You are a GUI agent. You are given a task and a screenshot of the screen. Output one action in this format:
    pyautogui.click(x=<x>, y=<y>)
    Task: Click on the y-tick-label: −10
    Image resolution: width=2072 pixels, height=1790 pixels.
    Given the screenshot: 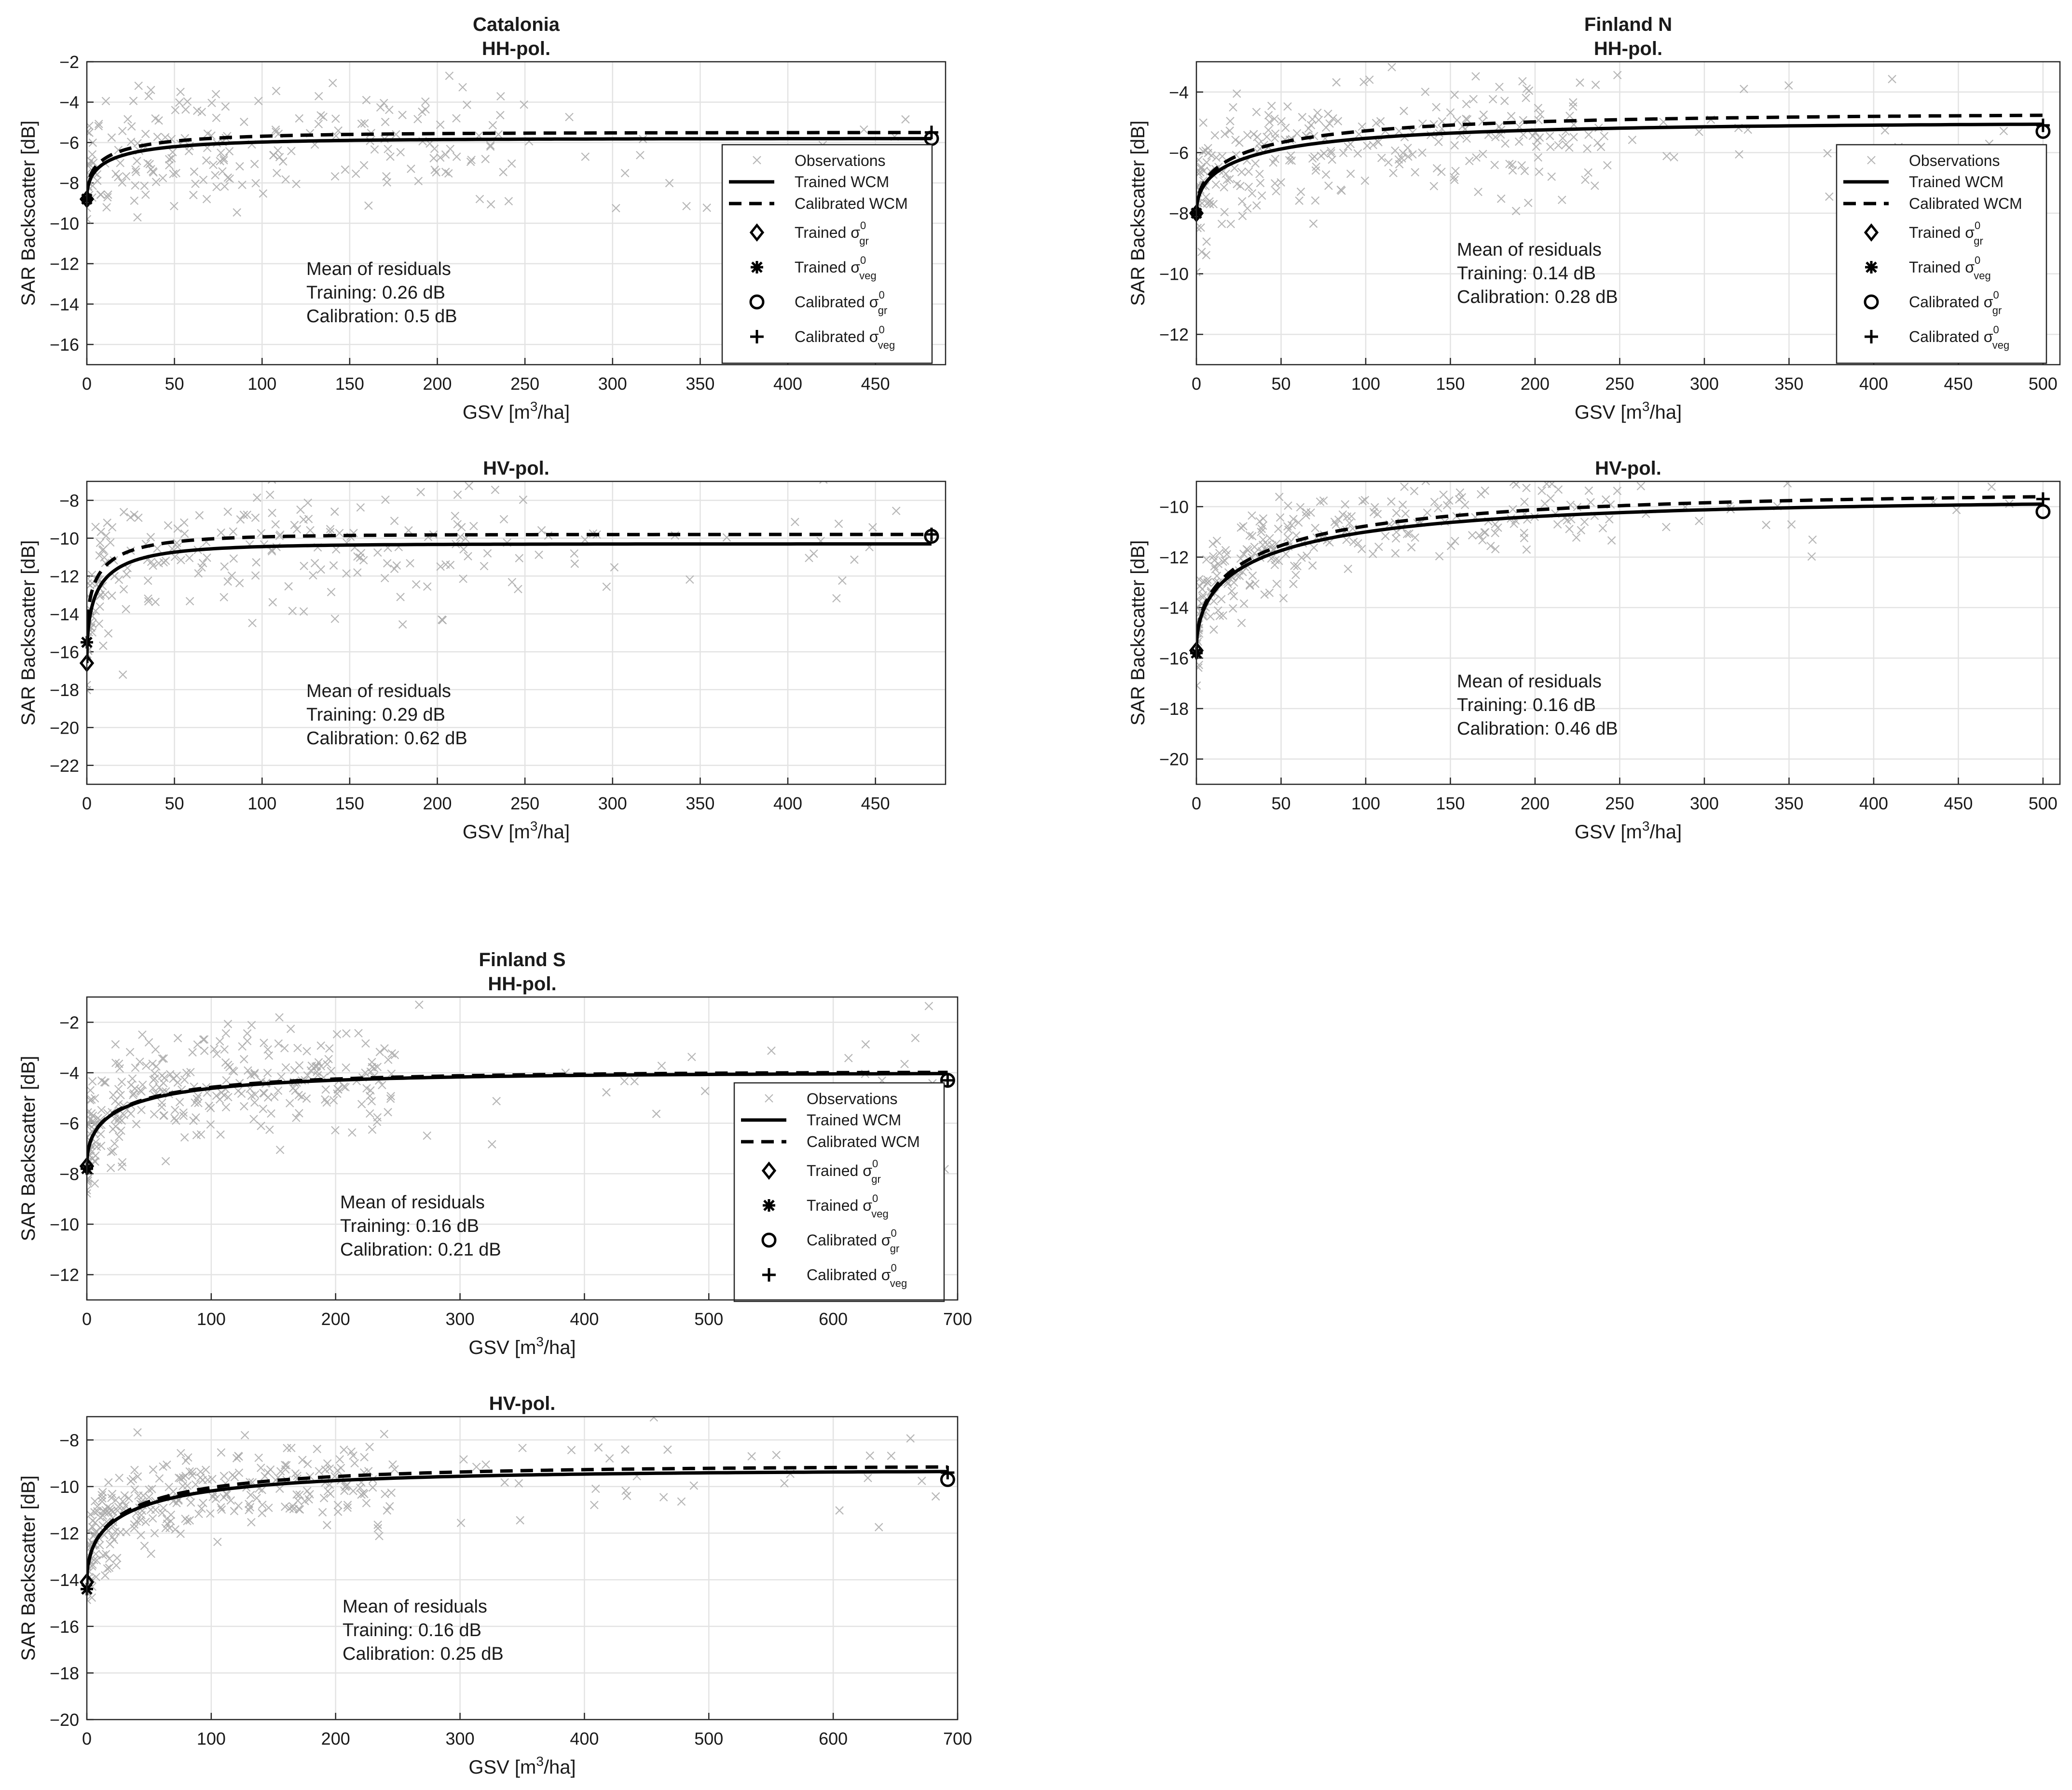 What is the action you would take?
    pyautogui.click(x=64, y=1487)
    